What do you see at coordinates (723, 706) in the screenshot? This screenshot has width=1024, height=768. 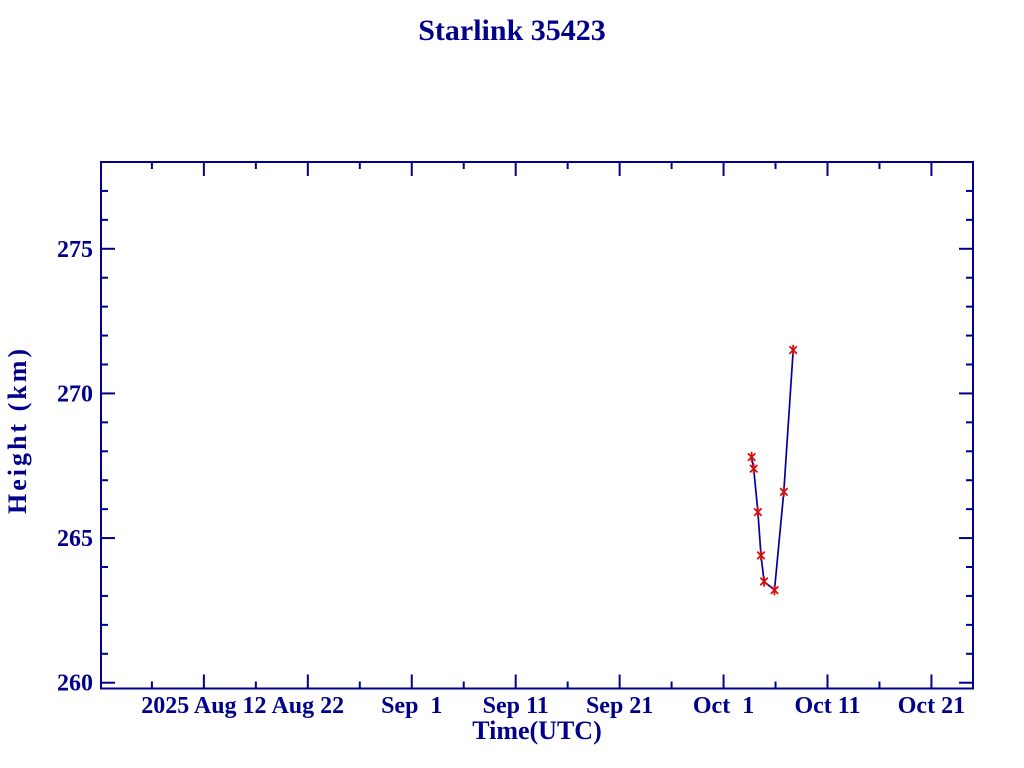 I see `x-tick-label: Oct 1` at bounding box center [723, 706].